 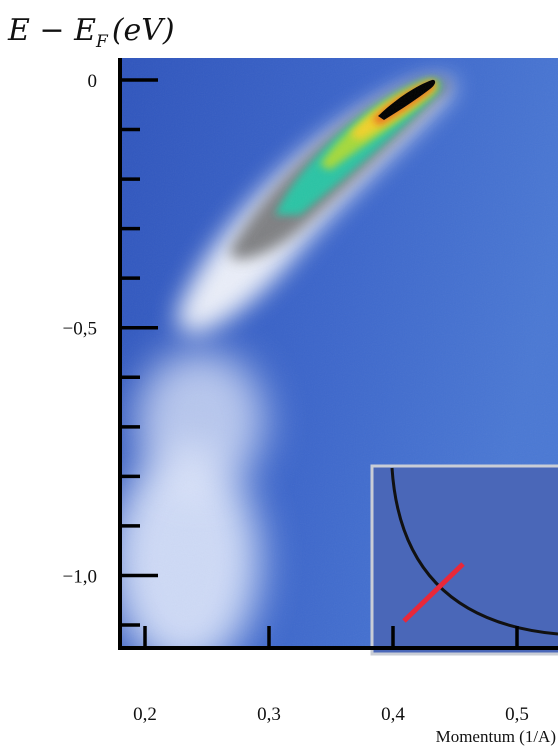 I want to click on y-axis-title-main: E − E, so click(x=51, y=30).